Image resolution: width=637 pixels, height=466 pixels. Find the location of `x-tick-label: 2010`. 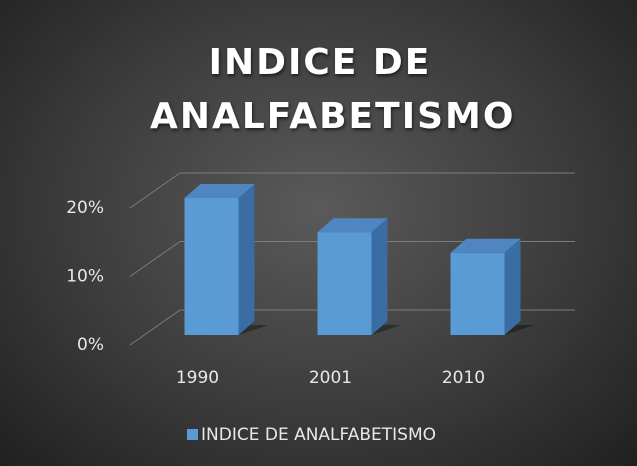

x-tick-label: 2010 is located at coordinates (463, 378).